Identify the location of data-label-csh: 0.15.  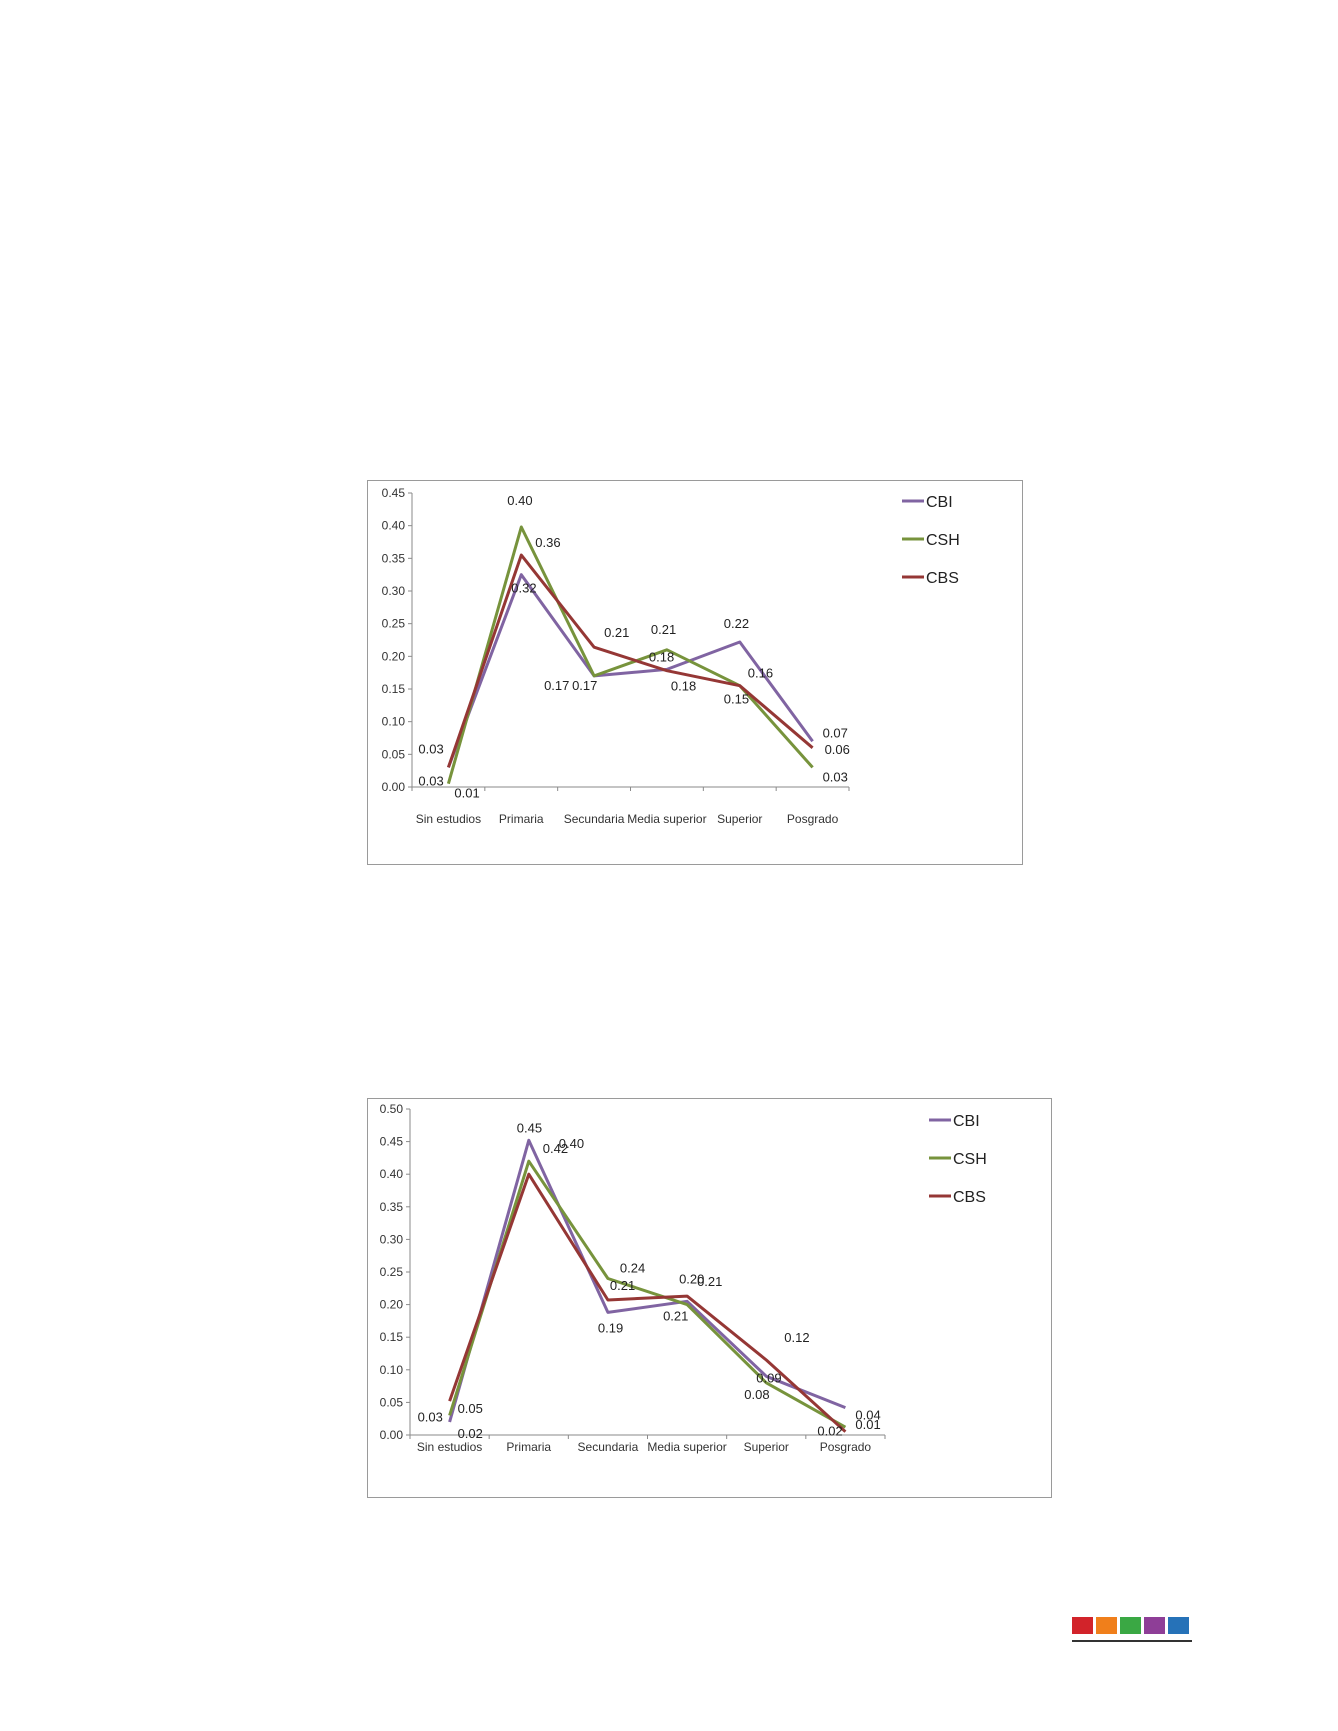
(736, 699).